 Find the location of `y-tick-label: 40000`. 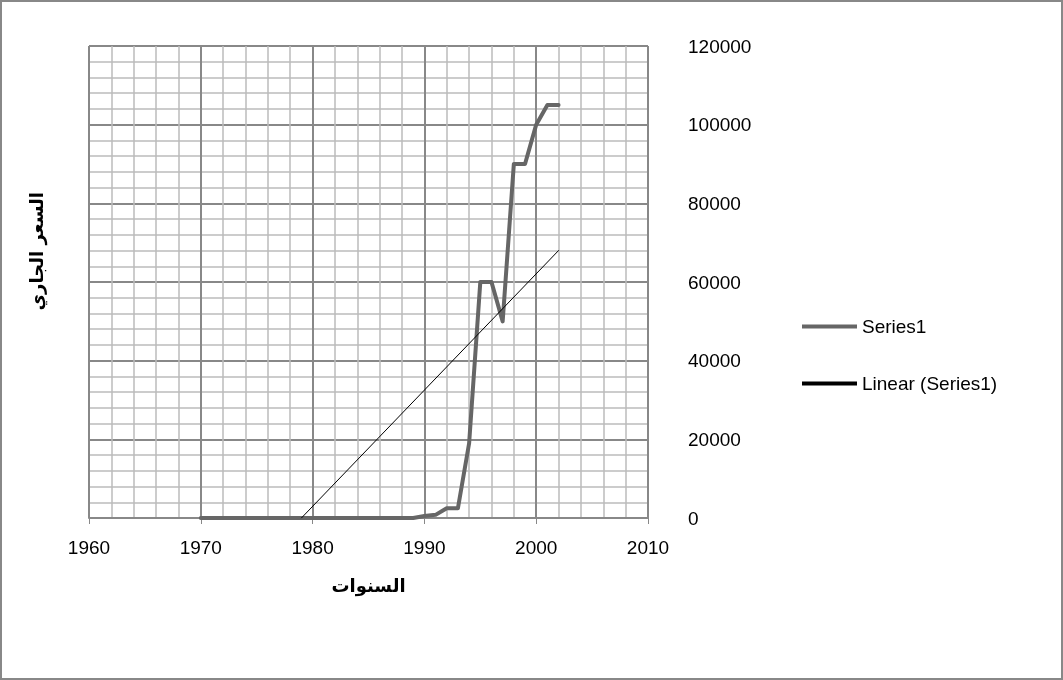

y-tick-label: 40000 is located at coordinates (714, 361).